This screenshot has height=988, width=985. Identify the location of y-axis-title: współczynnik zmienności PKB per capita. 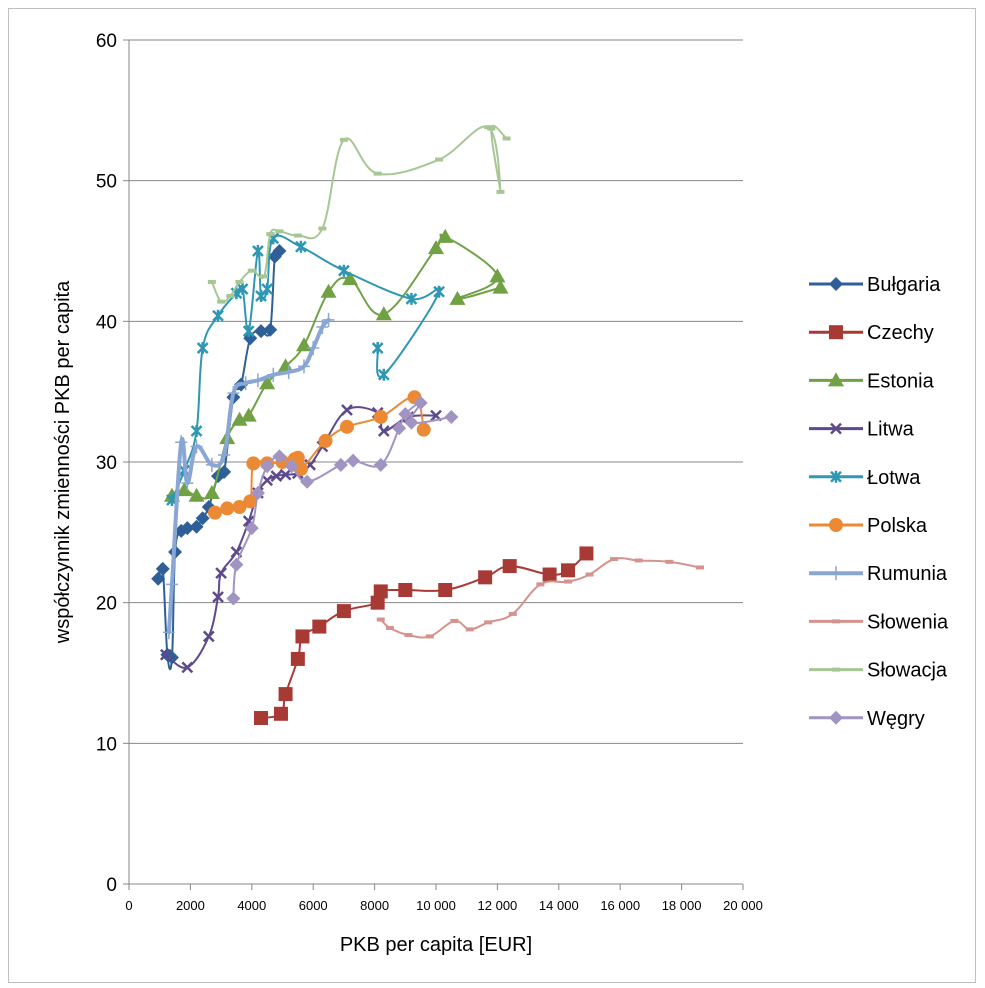
(63, 462).